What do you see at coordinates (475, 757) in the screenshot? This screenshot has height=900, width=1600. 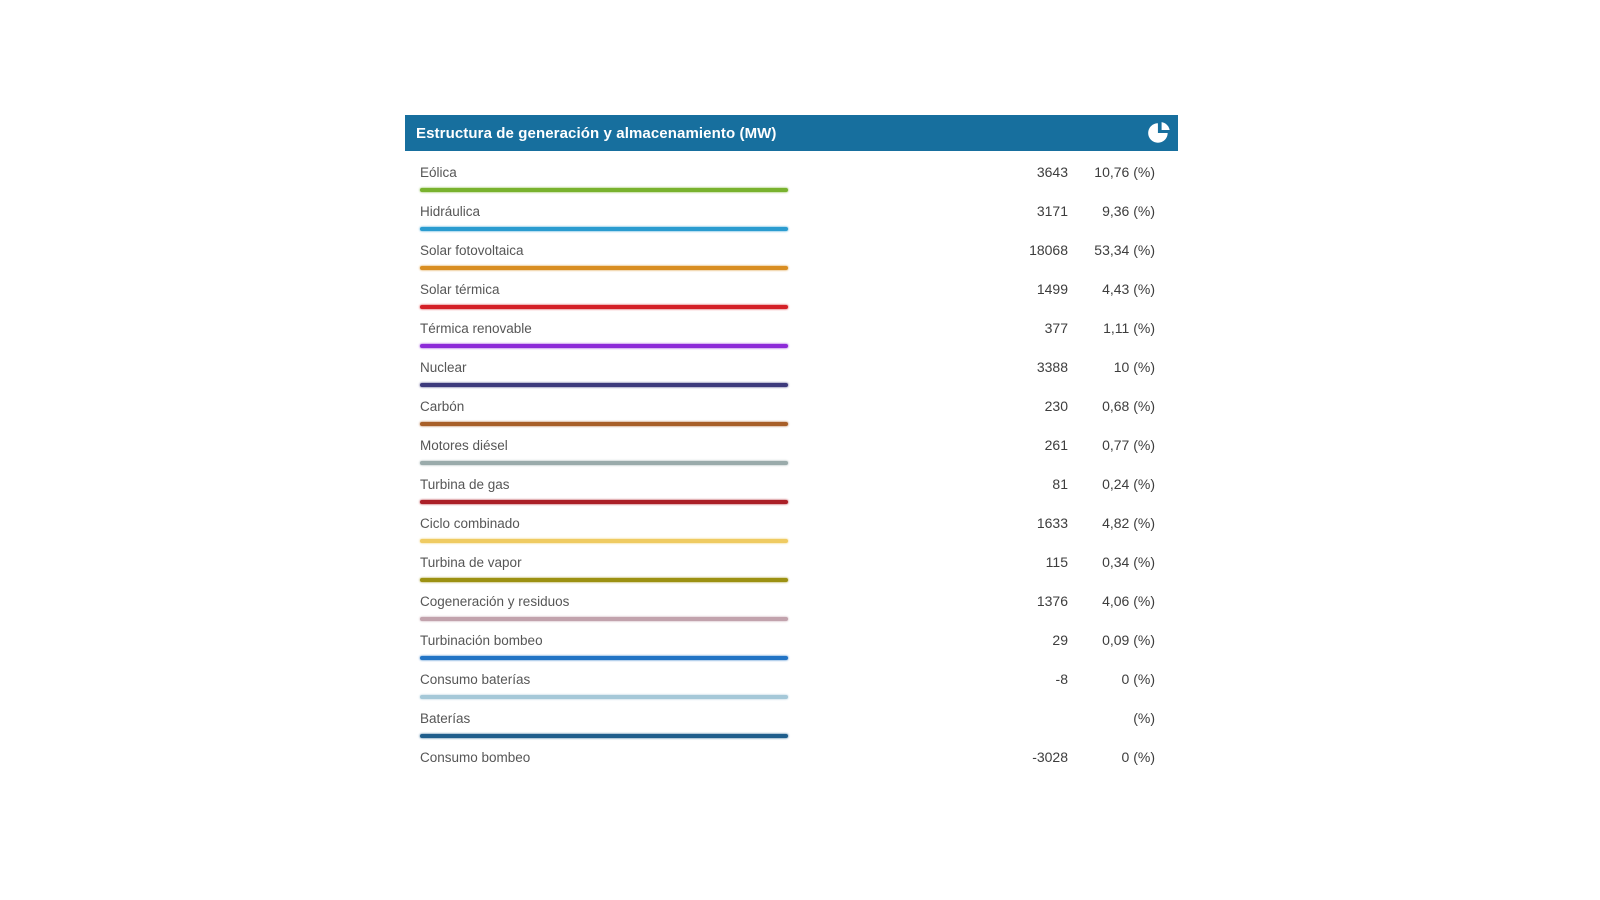 I see `row-label: Consumo bombeo` at bounding box center [475, 757].